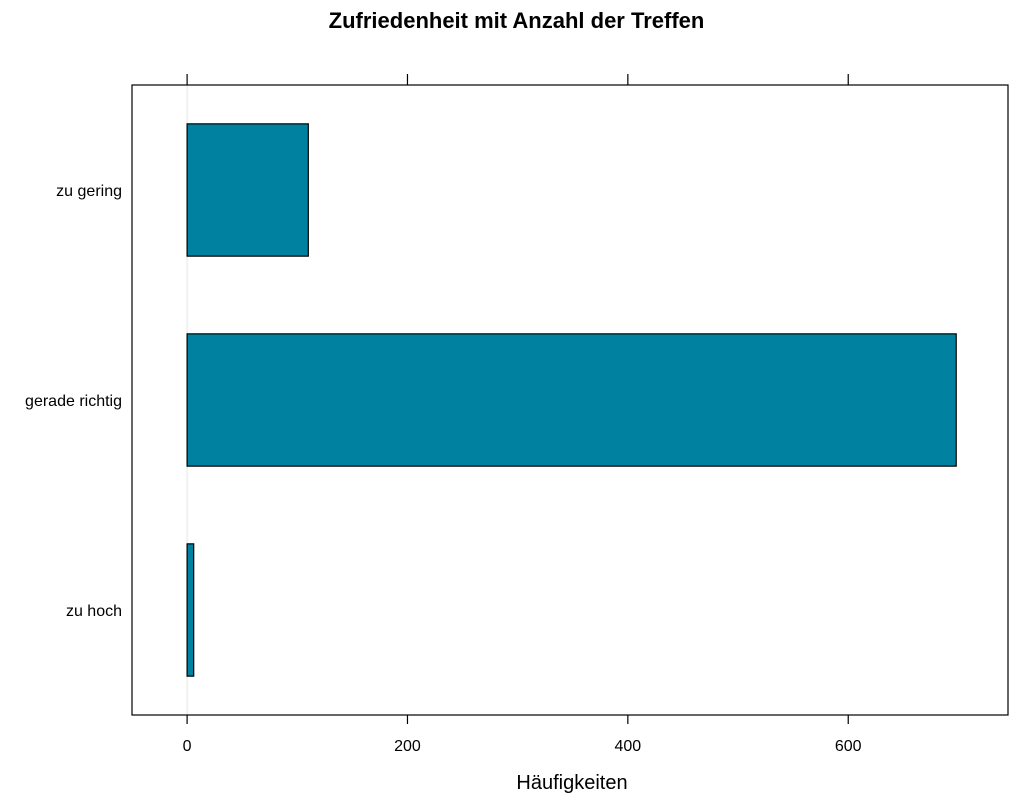 This screenshot has height=798, width=1009. What do you see at coordinates (571, 783) in the screenshot?
I see `x-axis-title: Häufigkeiten` at bounding box center [571, 783].